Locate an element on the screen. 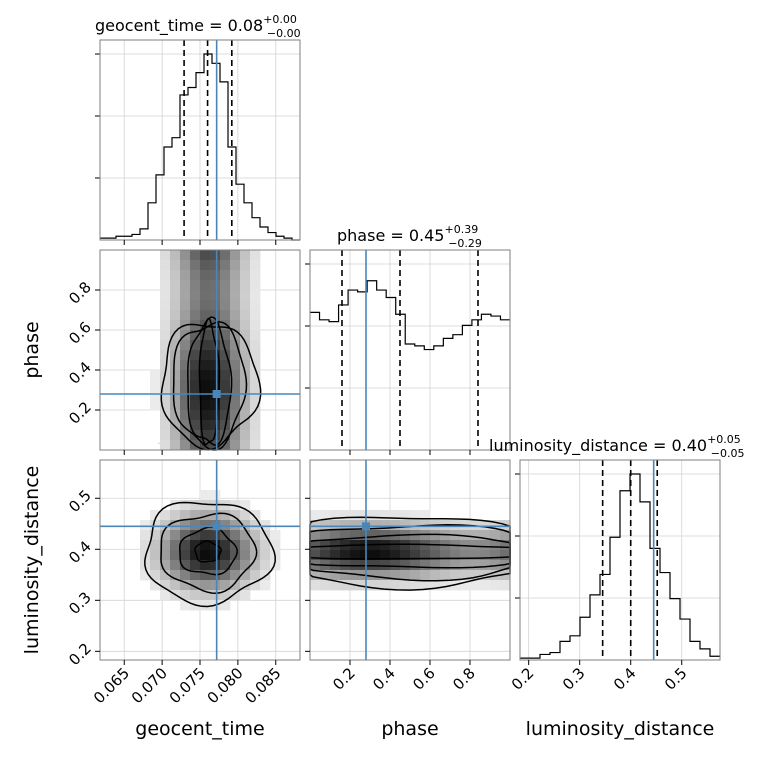  axes-frame is located at coordinates (410, 560).